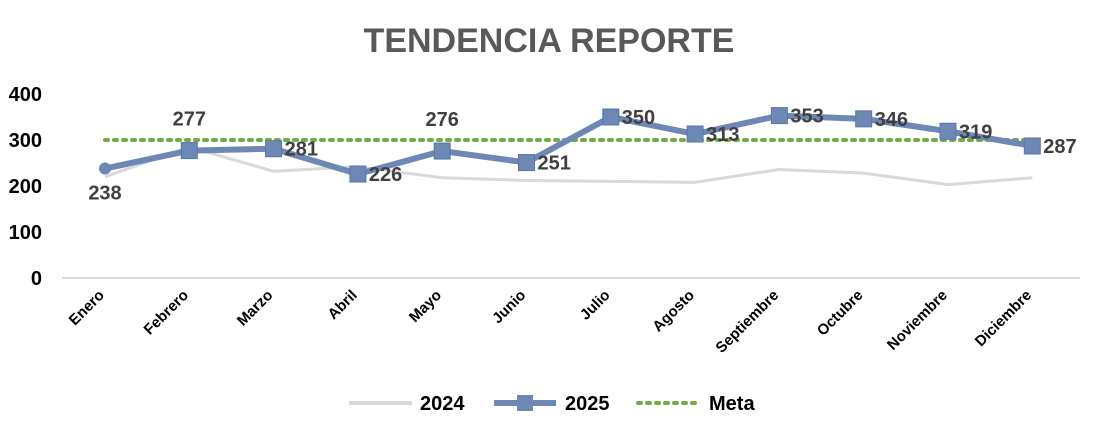 The width and height of the screenshot is (1103, 432). Describe the element at coordinates (673, 311) in the screenshot. I see `x-tick-label: Agosto` at that location.